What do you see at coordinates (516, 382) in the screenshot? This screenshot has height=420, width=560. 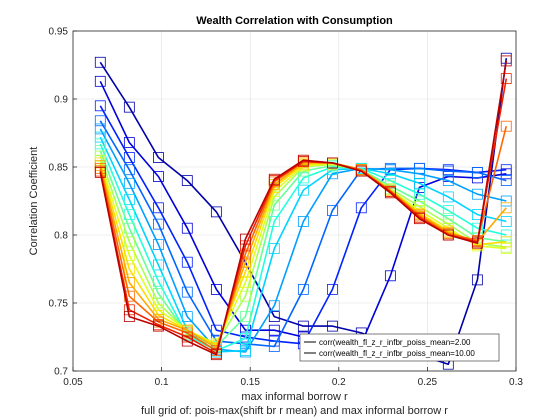 I see `x-tick-label: 0.3` at bounding box center [516, 382].